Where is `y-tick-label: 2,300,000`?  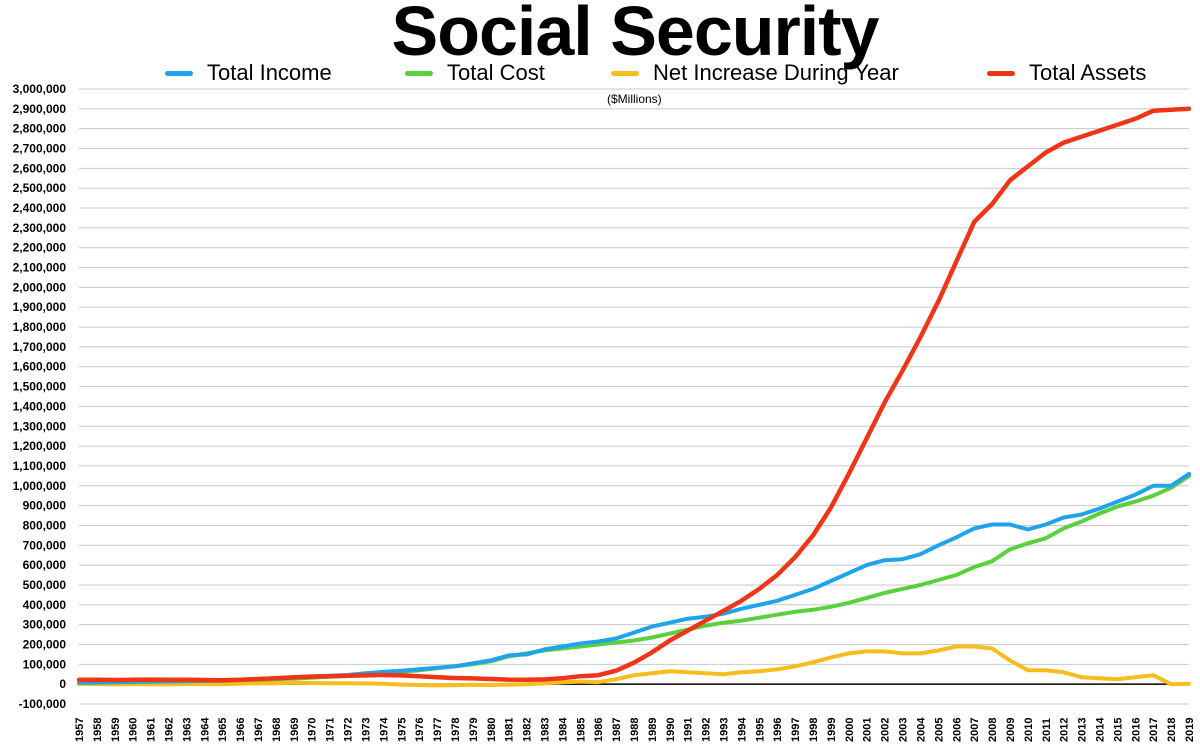 y-tick-label: 2,300,000 is located at coordinates (40, 228).